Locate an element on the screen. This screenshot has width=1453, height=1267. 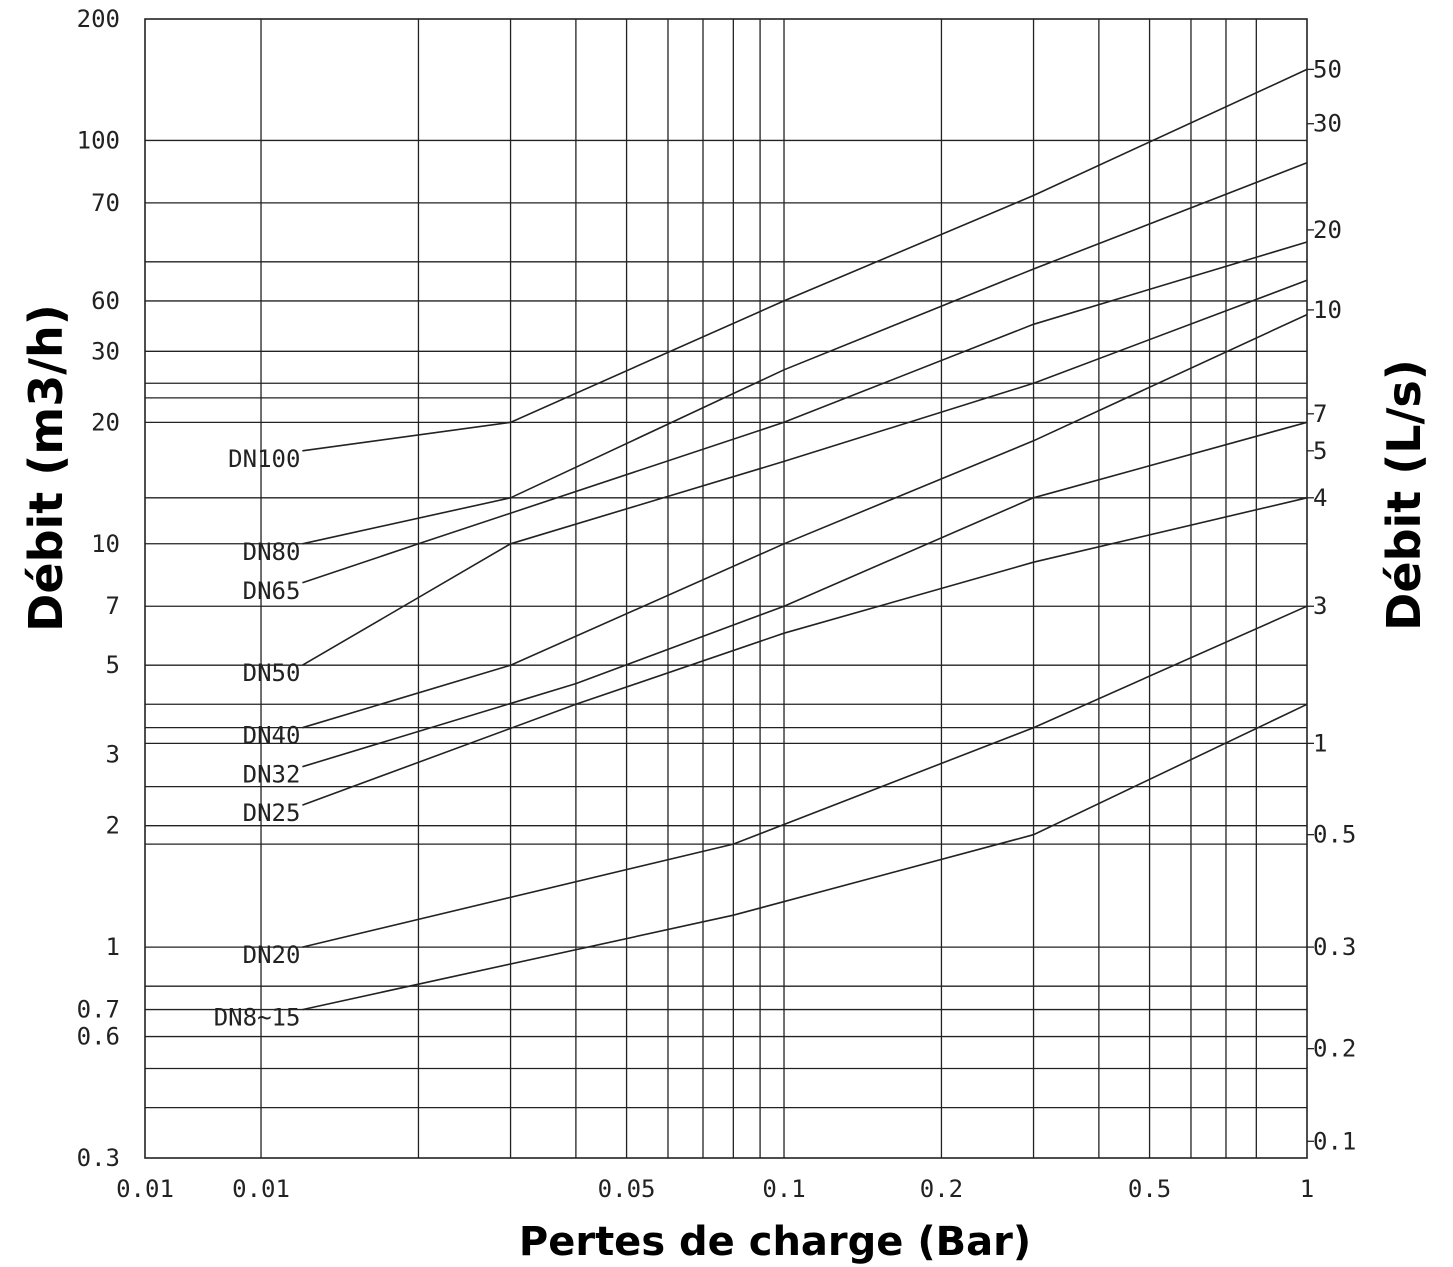
x-tick-label: 0.1 is located at coordinates (783, 1189).